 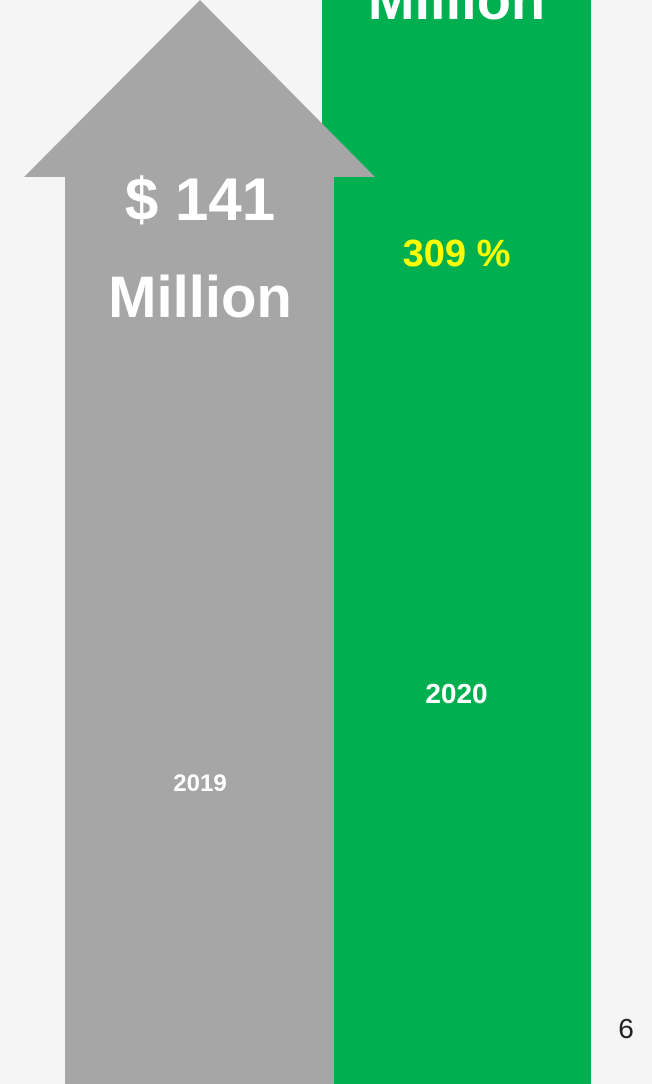 I want to click on value-2019-unit: Million, so click(x=200, y=297).